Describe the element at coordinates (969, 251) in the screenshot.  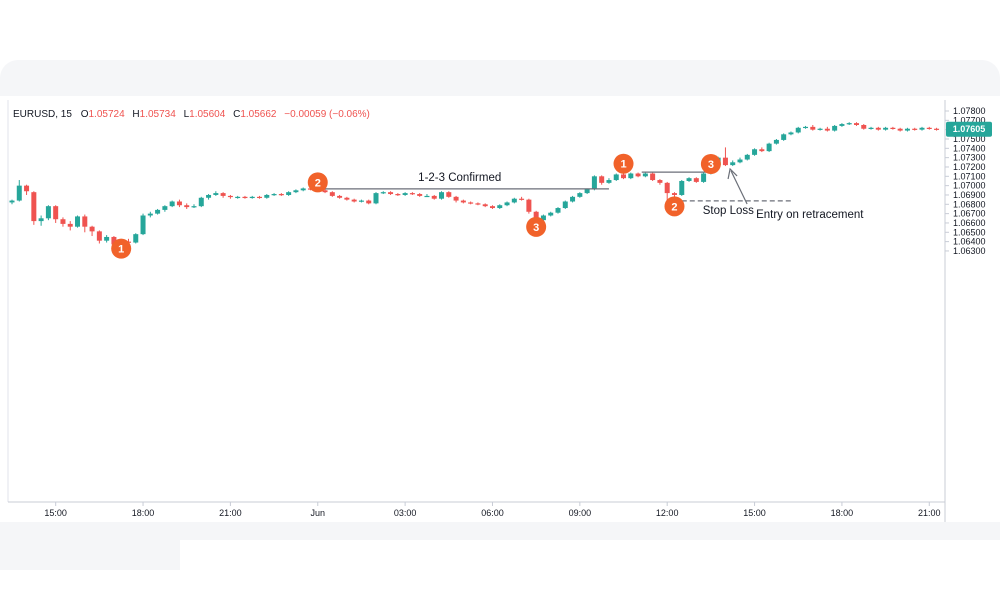
I see `y-tick-label: 1.06300` at that location.